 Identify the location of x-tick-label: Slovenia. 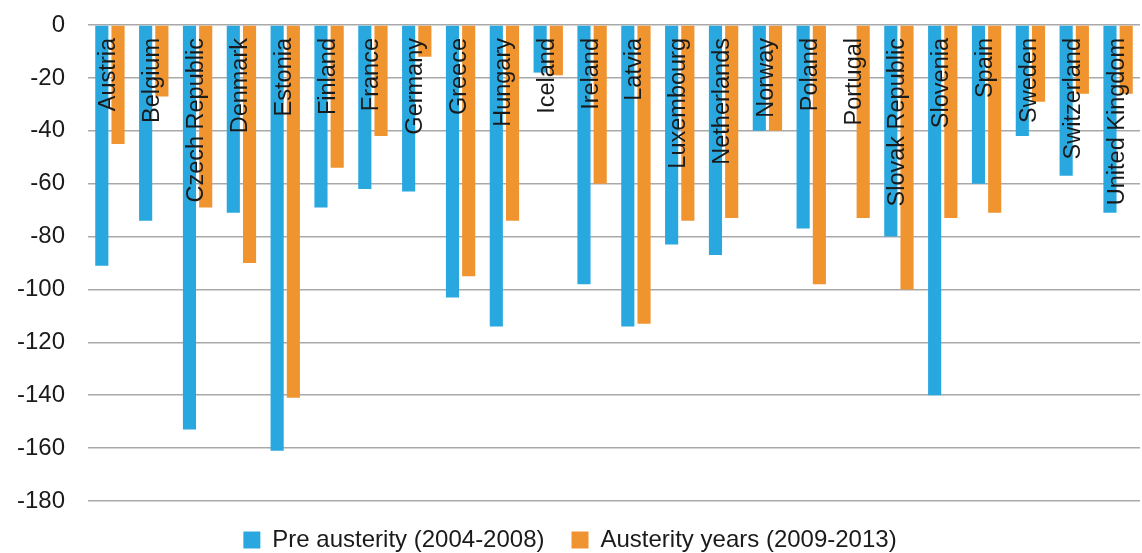
(940, 83).